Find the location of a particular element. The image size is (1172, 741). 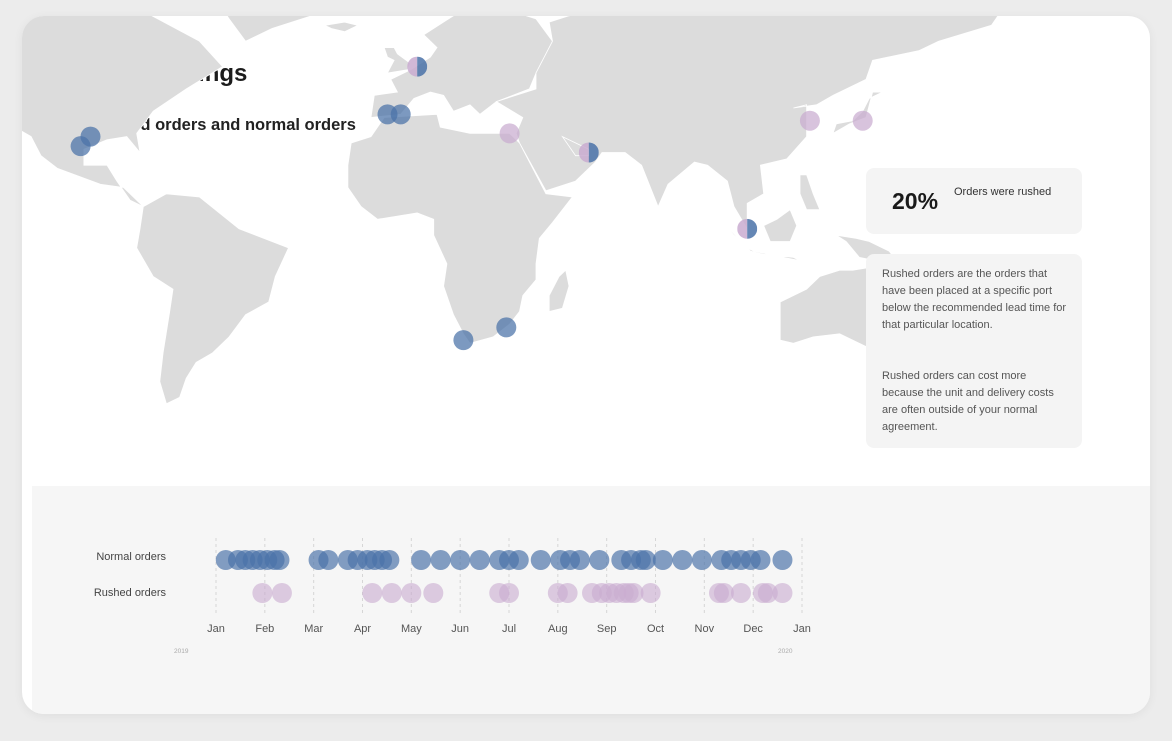

greenland-shape is located at coordinates (269, 29).